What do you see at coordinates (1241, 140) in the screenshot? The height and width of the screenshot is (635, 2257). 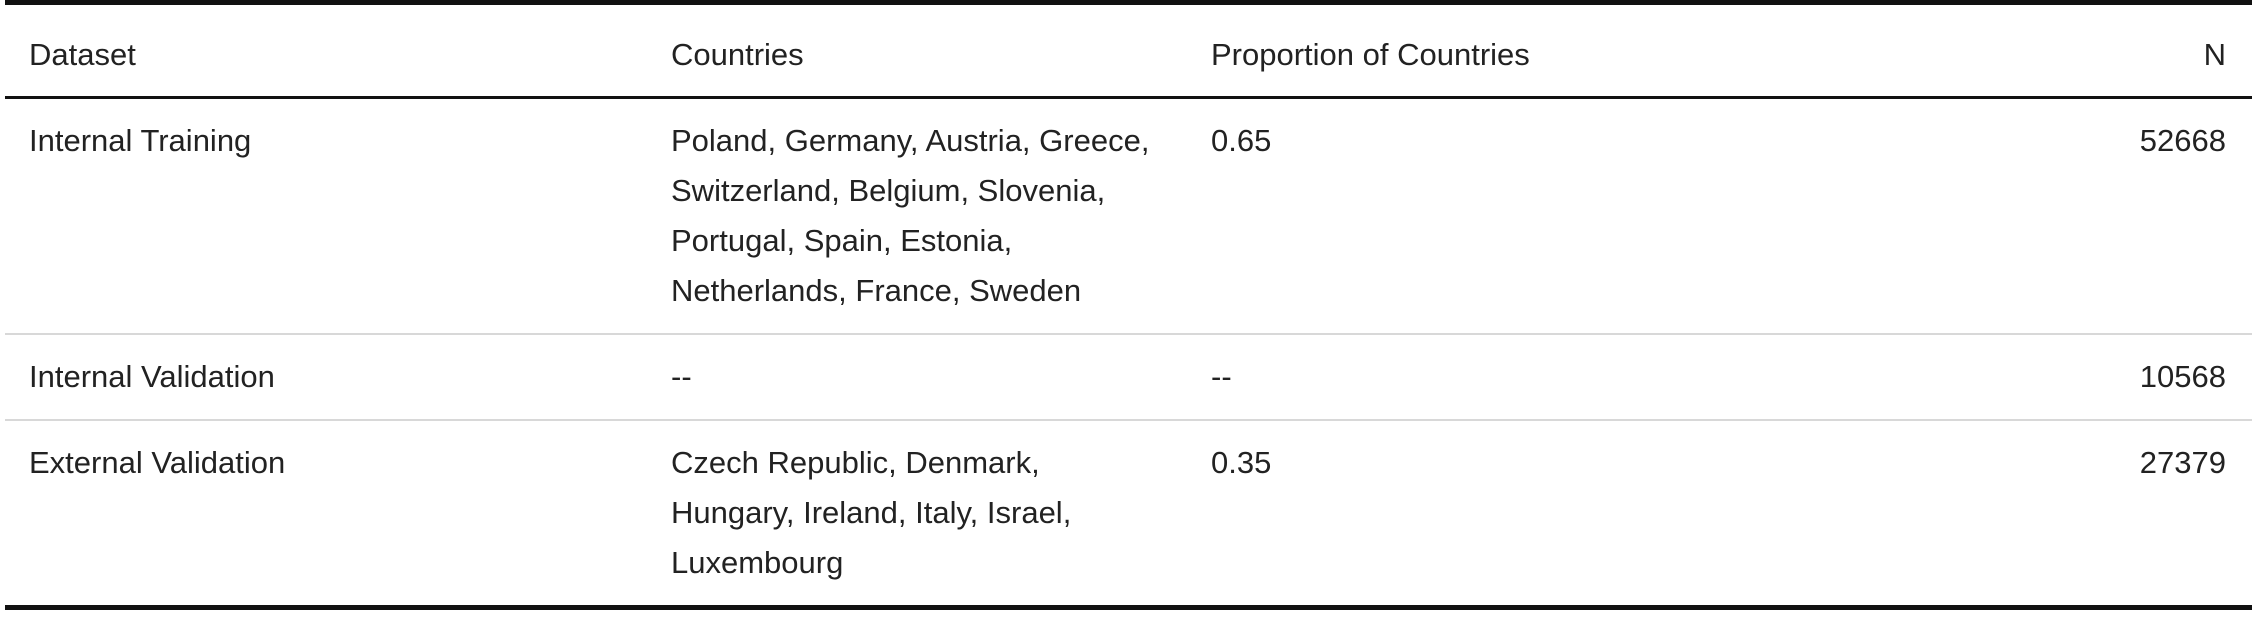 I see `cell-proportion: 0.65` at bounding box center [1241, 140].